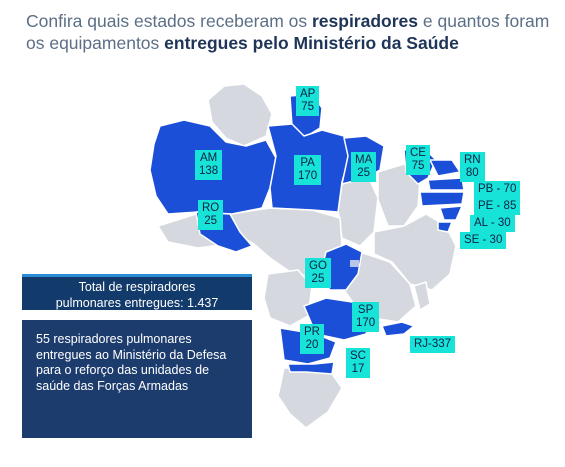 The height and width of the screenshot is (467, 565). Describe the element at coordinates (442, 199) in the screenshot. I see `state-pe` at that location.